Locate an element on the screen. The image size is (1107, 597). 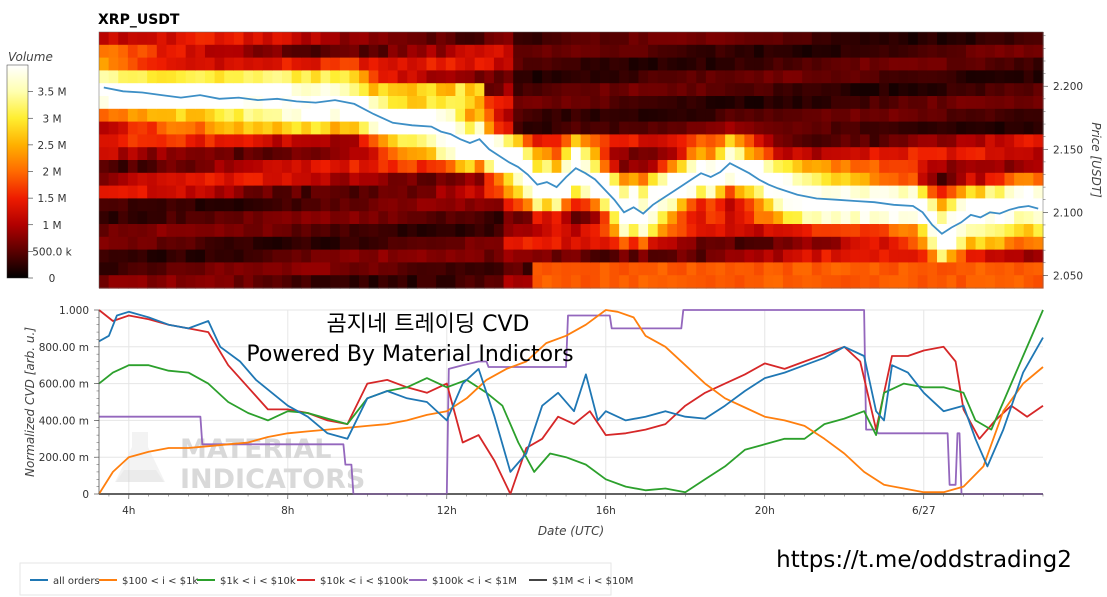
telegram-link: https://t.me/oddstrading2 is located at coordinates (924, 560).